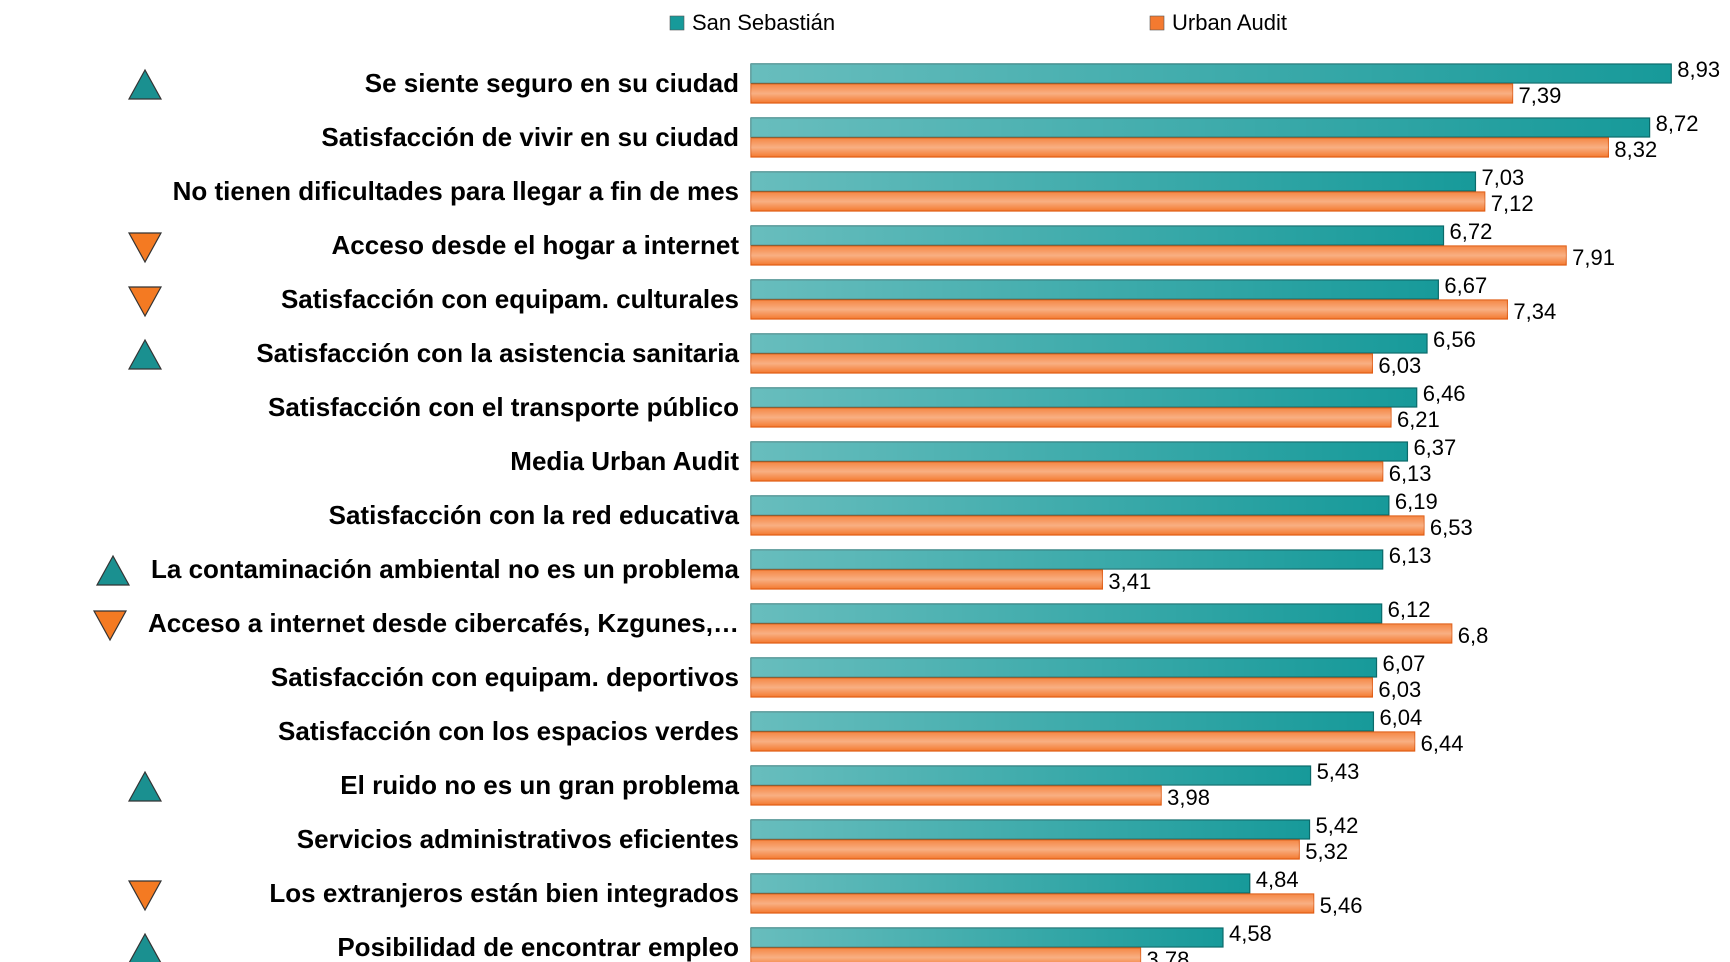 Image resolution: width=1730 pixels, height=962 pixels. Describe the element at coordinates (763, 22) in the screenshot. I see `legend-label: San Sebastián` at that location.